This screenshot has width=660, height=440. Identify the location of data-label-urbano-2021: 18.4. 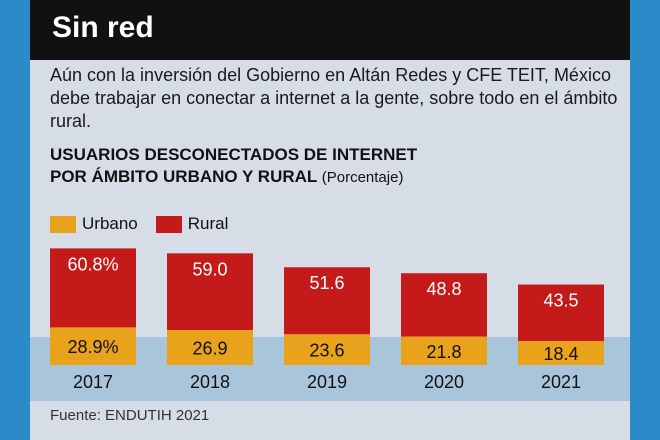
(560, 354).